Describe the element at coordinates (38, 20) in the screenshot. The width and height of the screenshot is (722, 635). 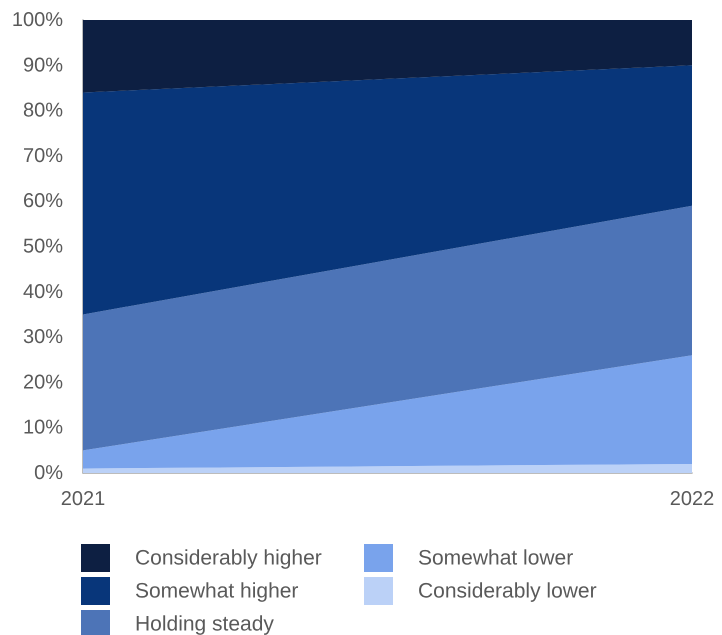
I see `y-tick-label: 100%` at that location.